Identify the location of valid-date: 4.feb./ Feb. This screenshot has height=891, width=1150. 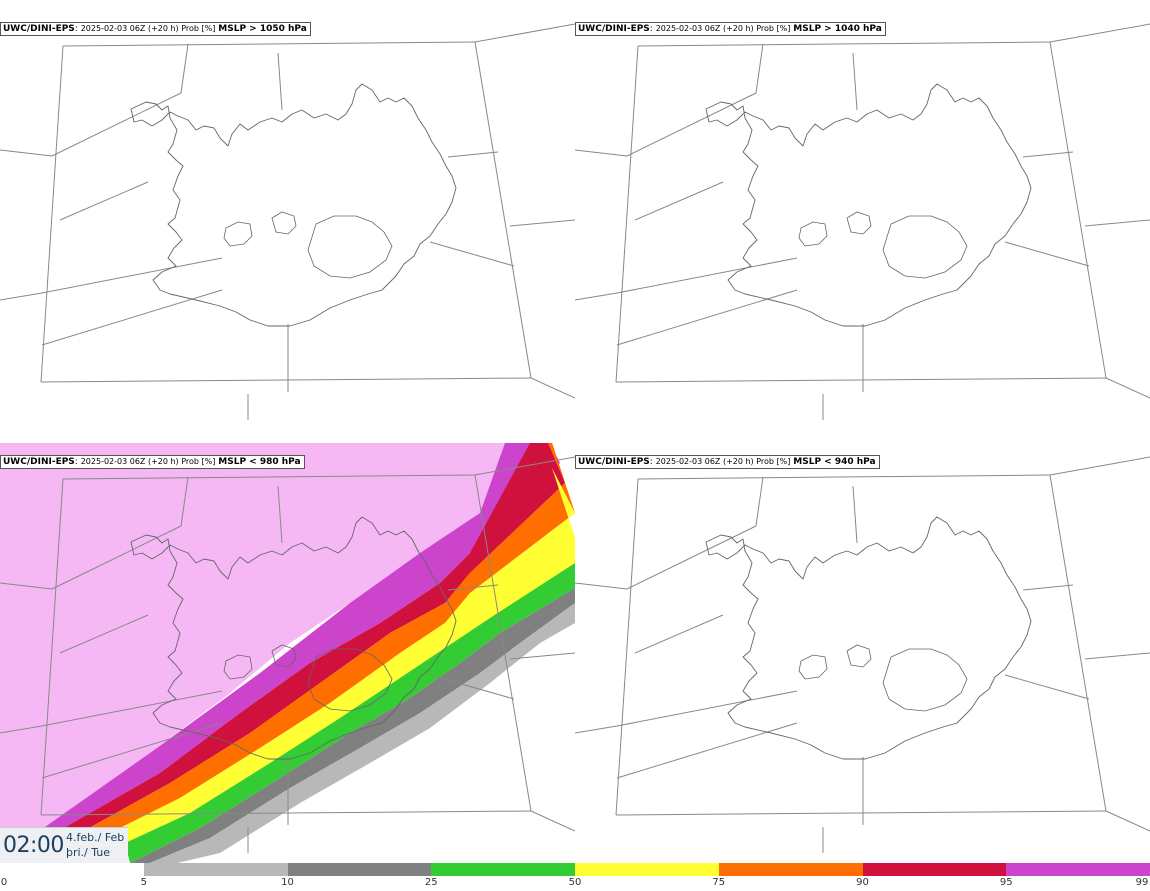
(95, 837).